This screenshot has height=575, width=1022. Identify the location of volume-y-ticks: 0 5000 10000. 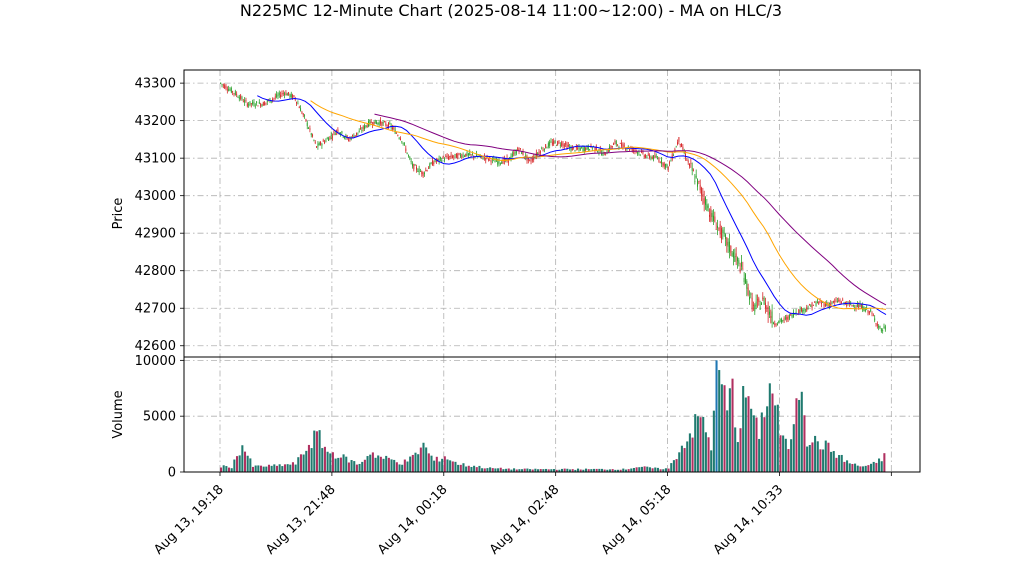
(159, 417).